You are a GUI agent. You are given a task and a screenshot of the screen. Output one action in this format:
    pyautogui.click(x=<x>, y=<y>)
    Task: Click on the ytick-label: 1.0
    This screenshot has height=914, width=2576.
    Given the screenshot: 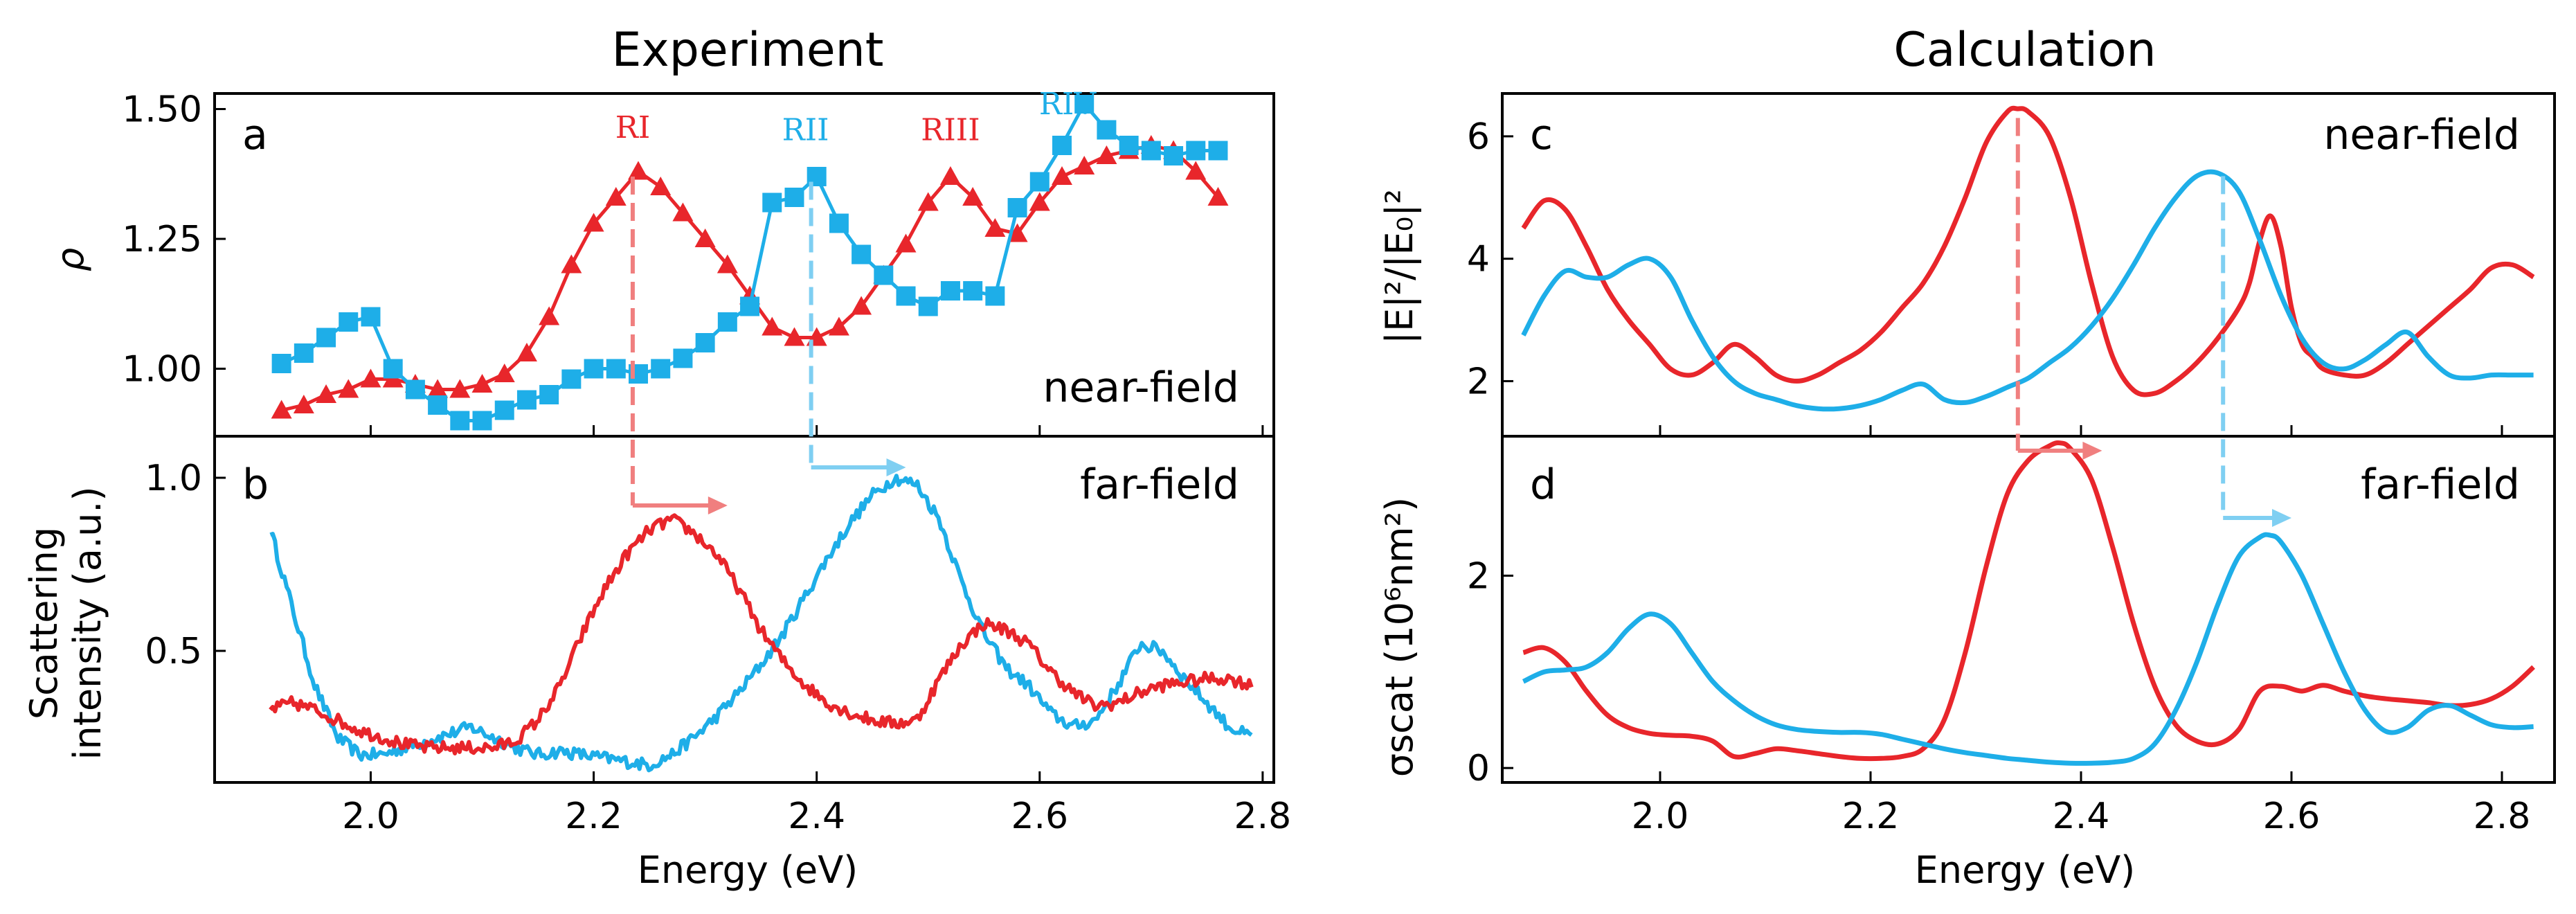 What is the action you would take?
    pyautogui.click(x=173, y=478)
    